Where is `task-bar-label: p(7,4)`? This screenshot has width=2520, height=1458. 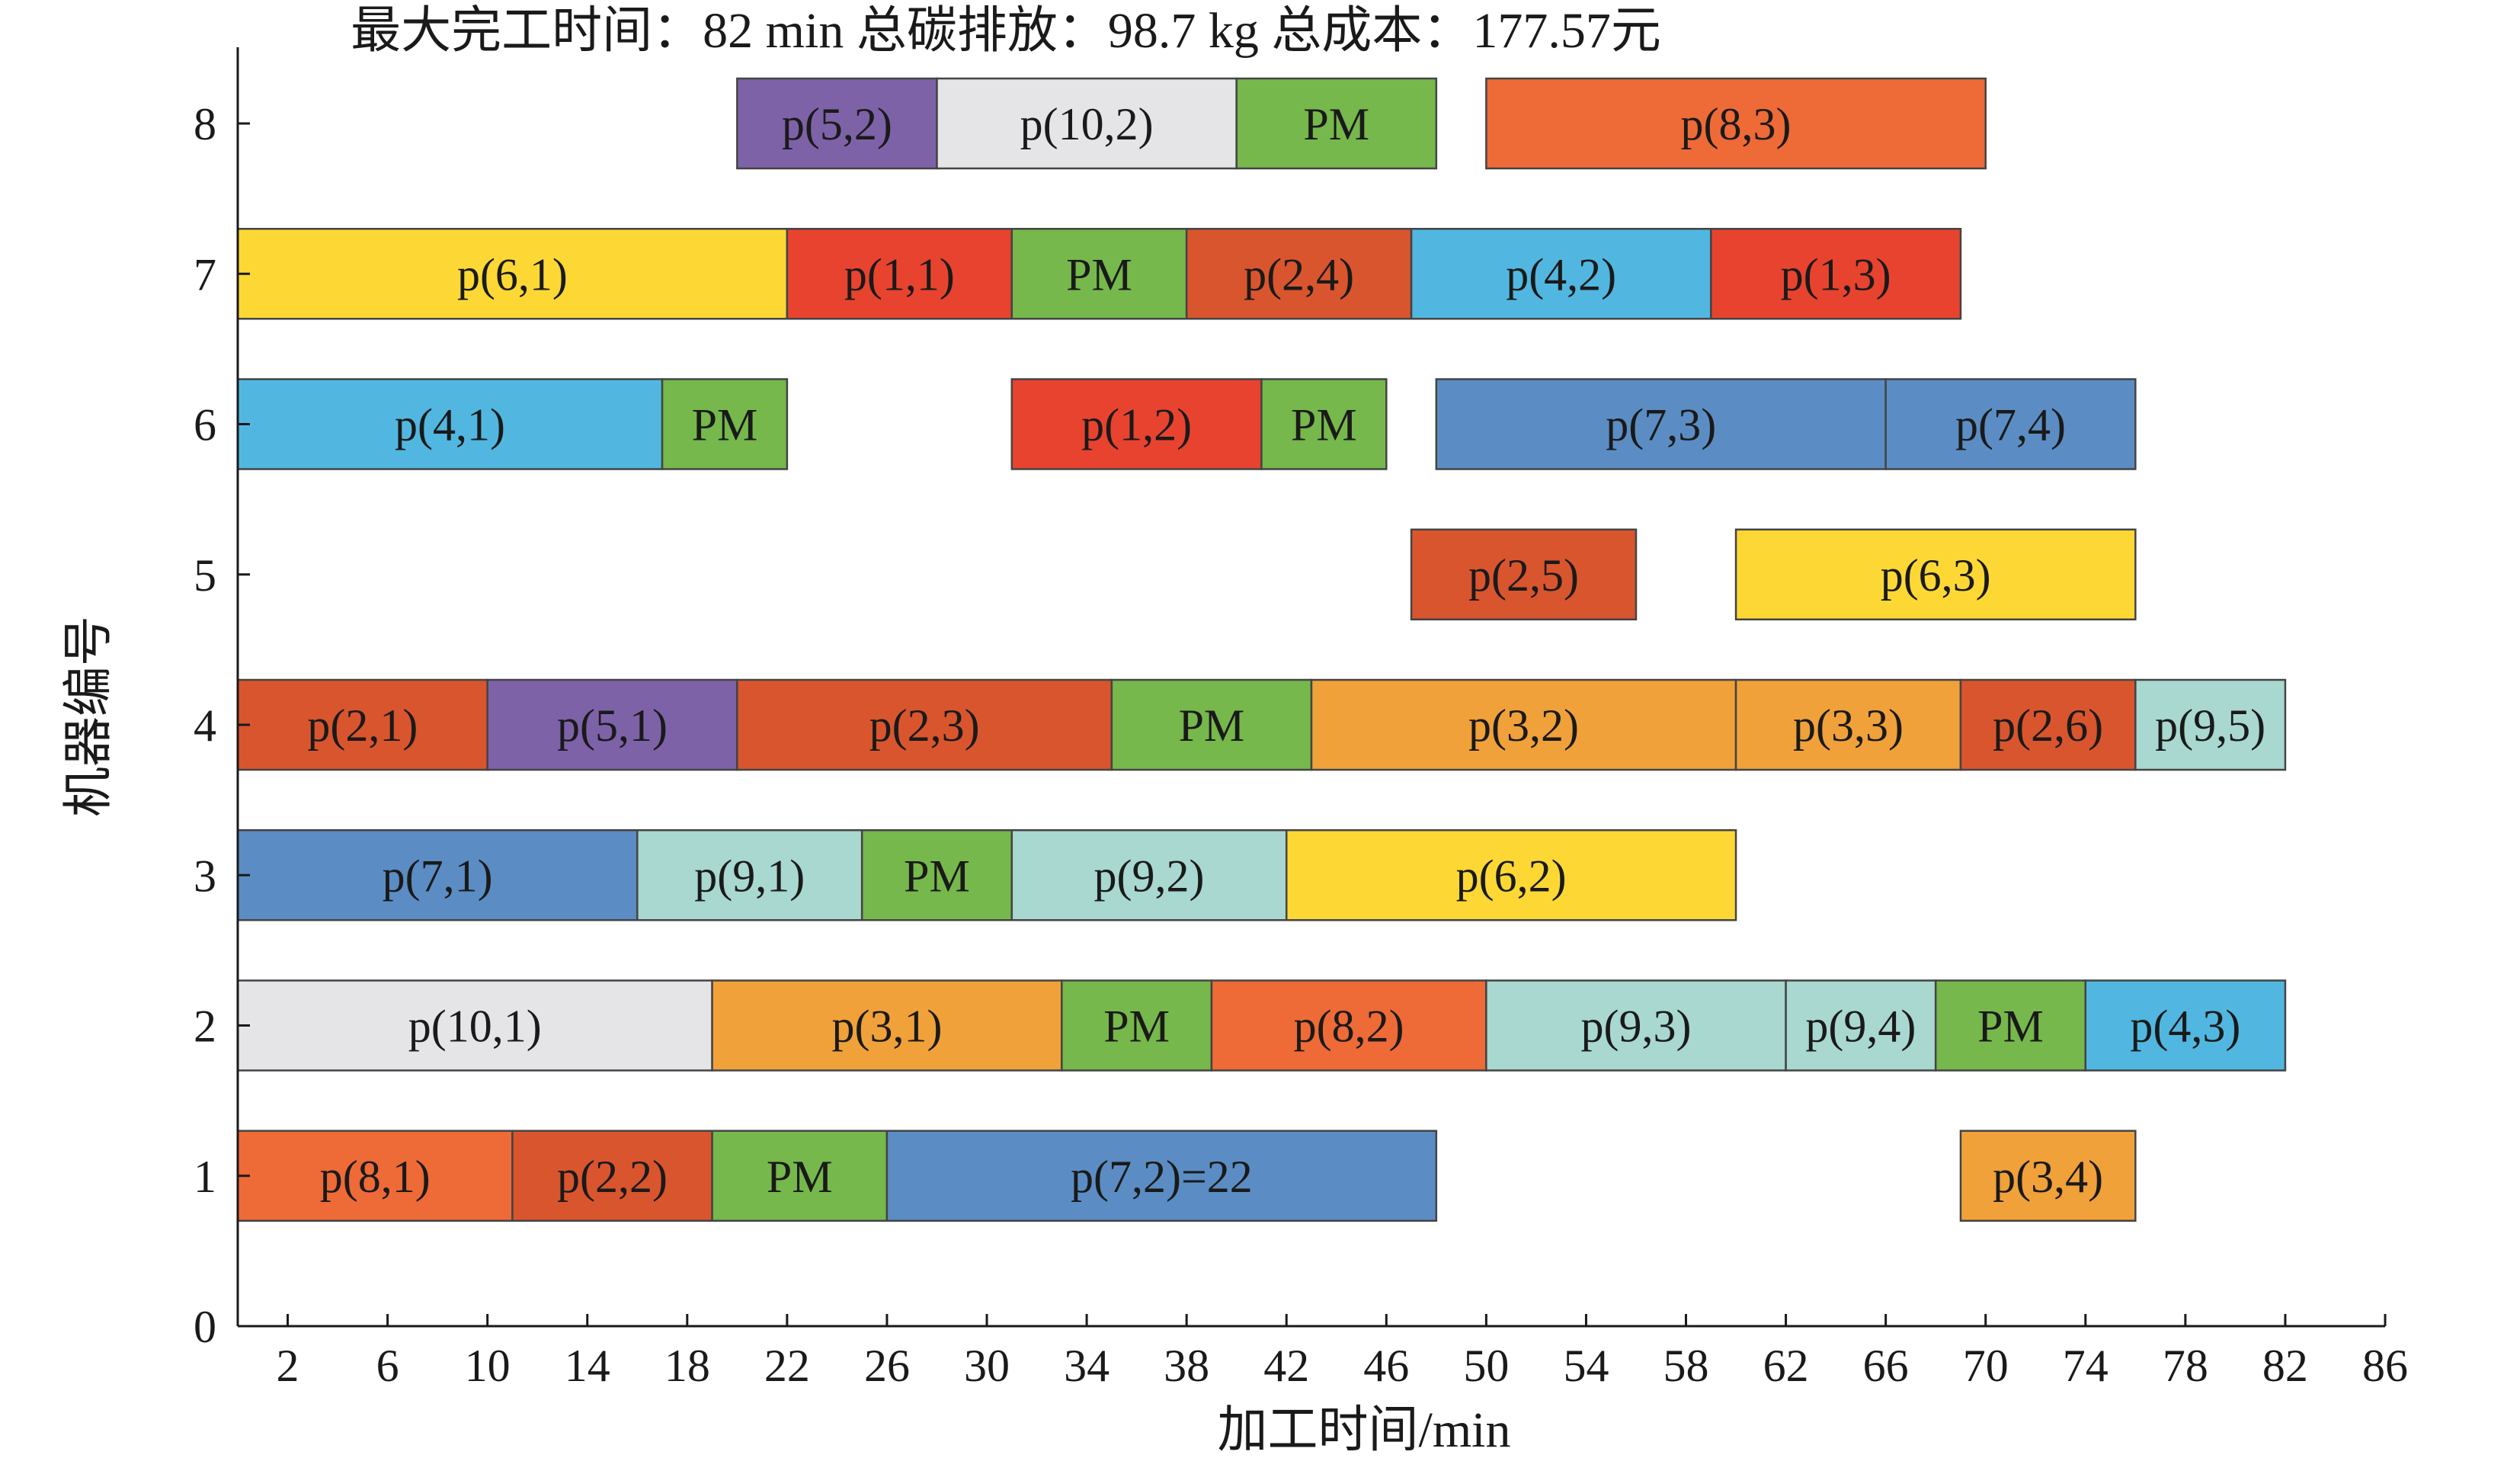 task-bar-label: p(7,4) is located at coordinates (2010, 425).